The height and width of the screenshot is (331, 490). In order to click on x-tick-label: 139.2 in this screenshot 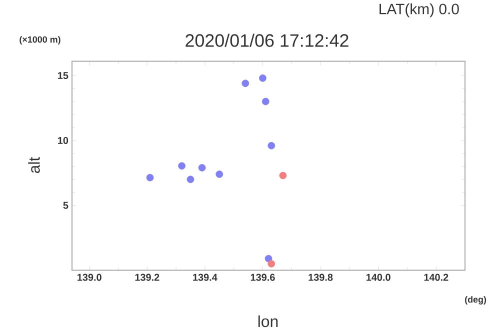, I will do `click(147, 277)`.